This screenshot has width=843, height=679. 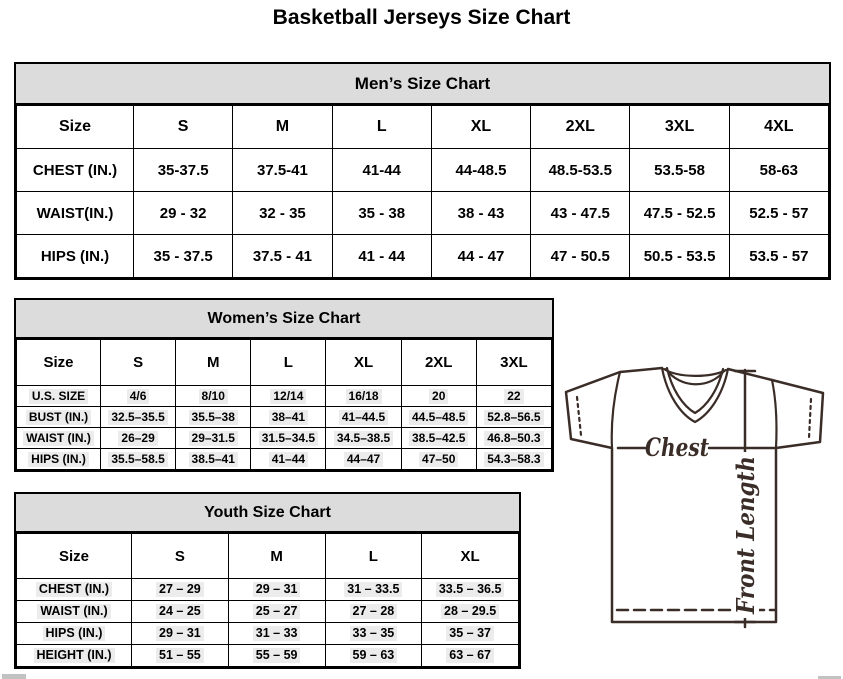 I want to click on front-length-label: Front Length, so click(x=745, y=535).